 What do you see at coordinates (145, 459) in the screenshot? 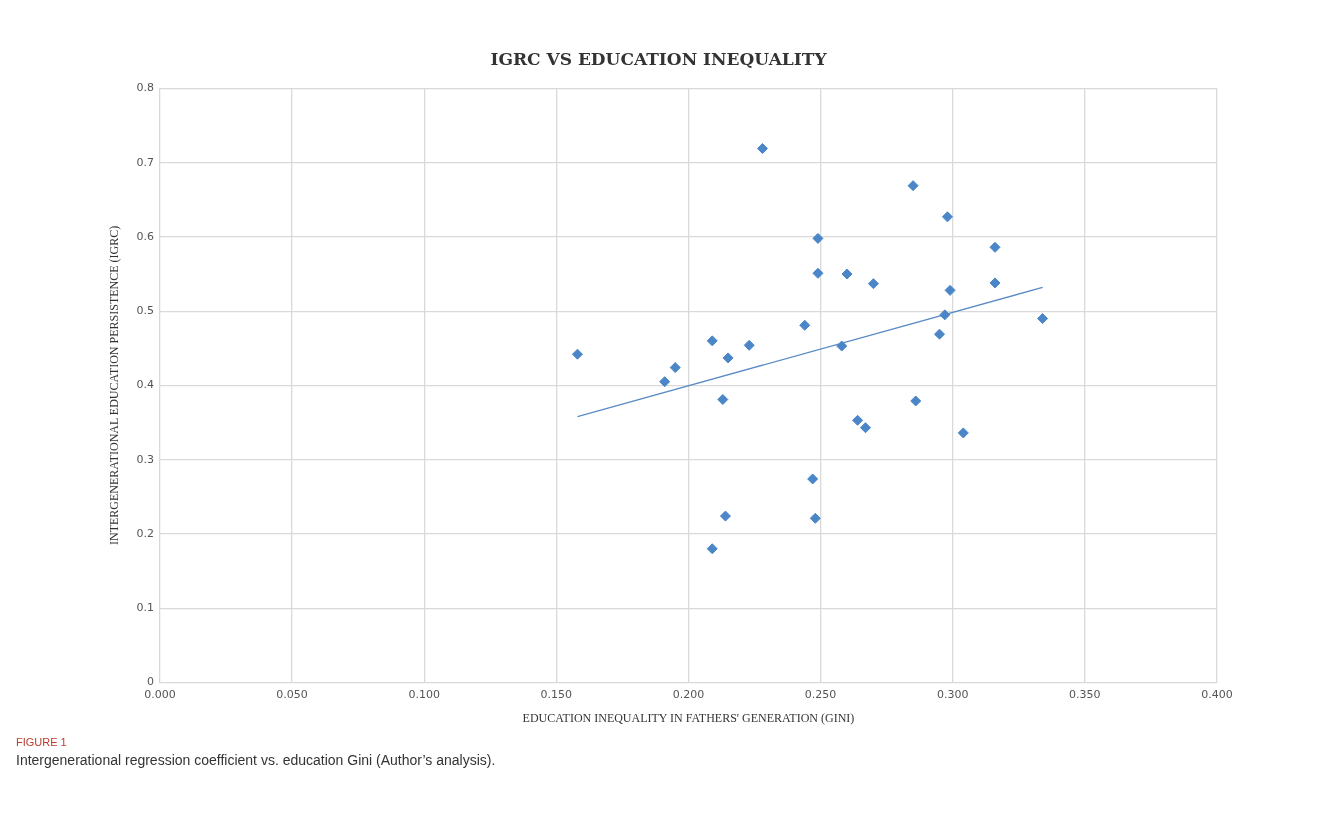
I see `y-tick-label: 0.3` at bounding box center [145, 459].